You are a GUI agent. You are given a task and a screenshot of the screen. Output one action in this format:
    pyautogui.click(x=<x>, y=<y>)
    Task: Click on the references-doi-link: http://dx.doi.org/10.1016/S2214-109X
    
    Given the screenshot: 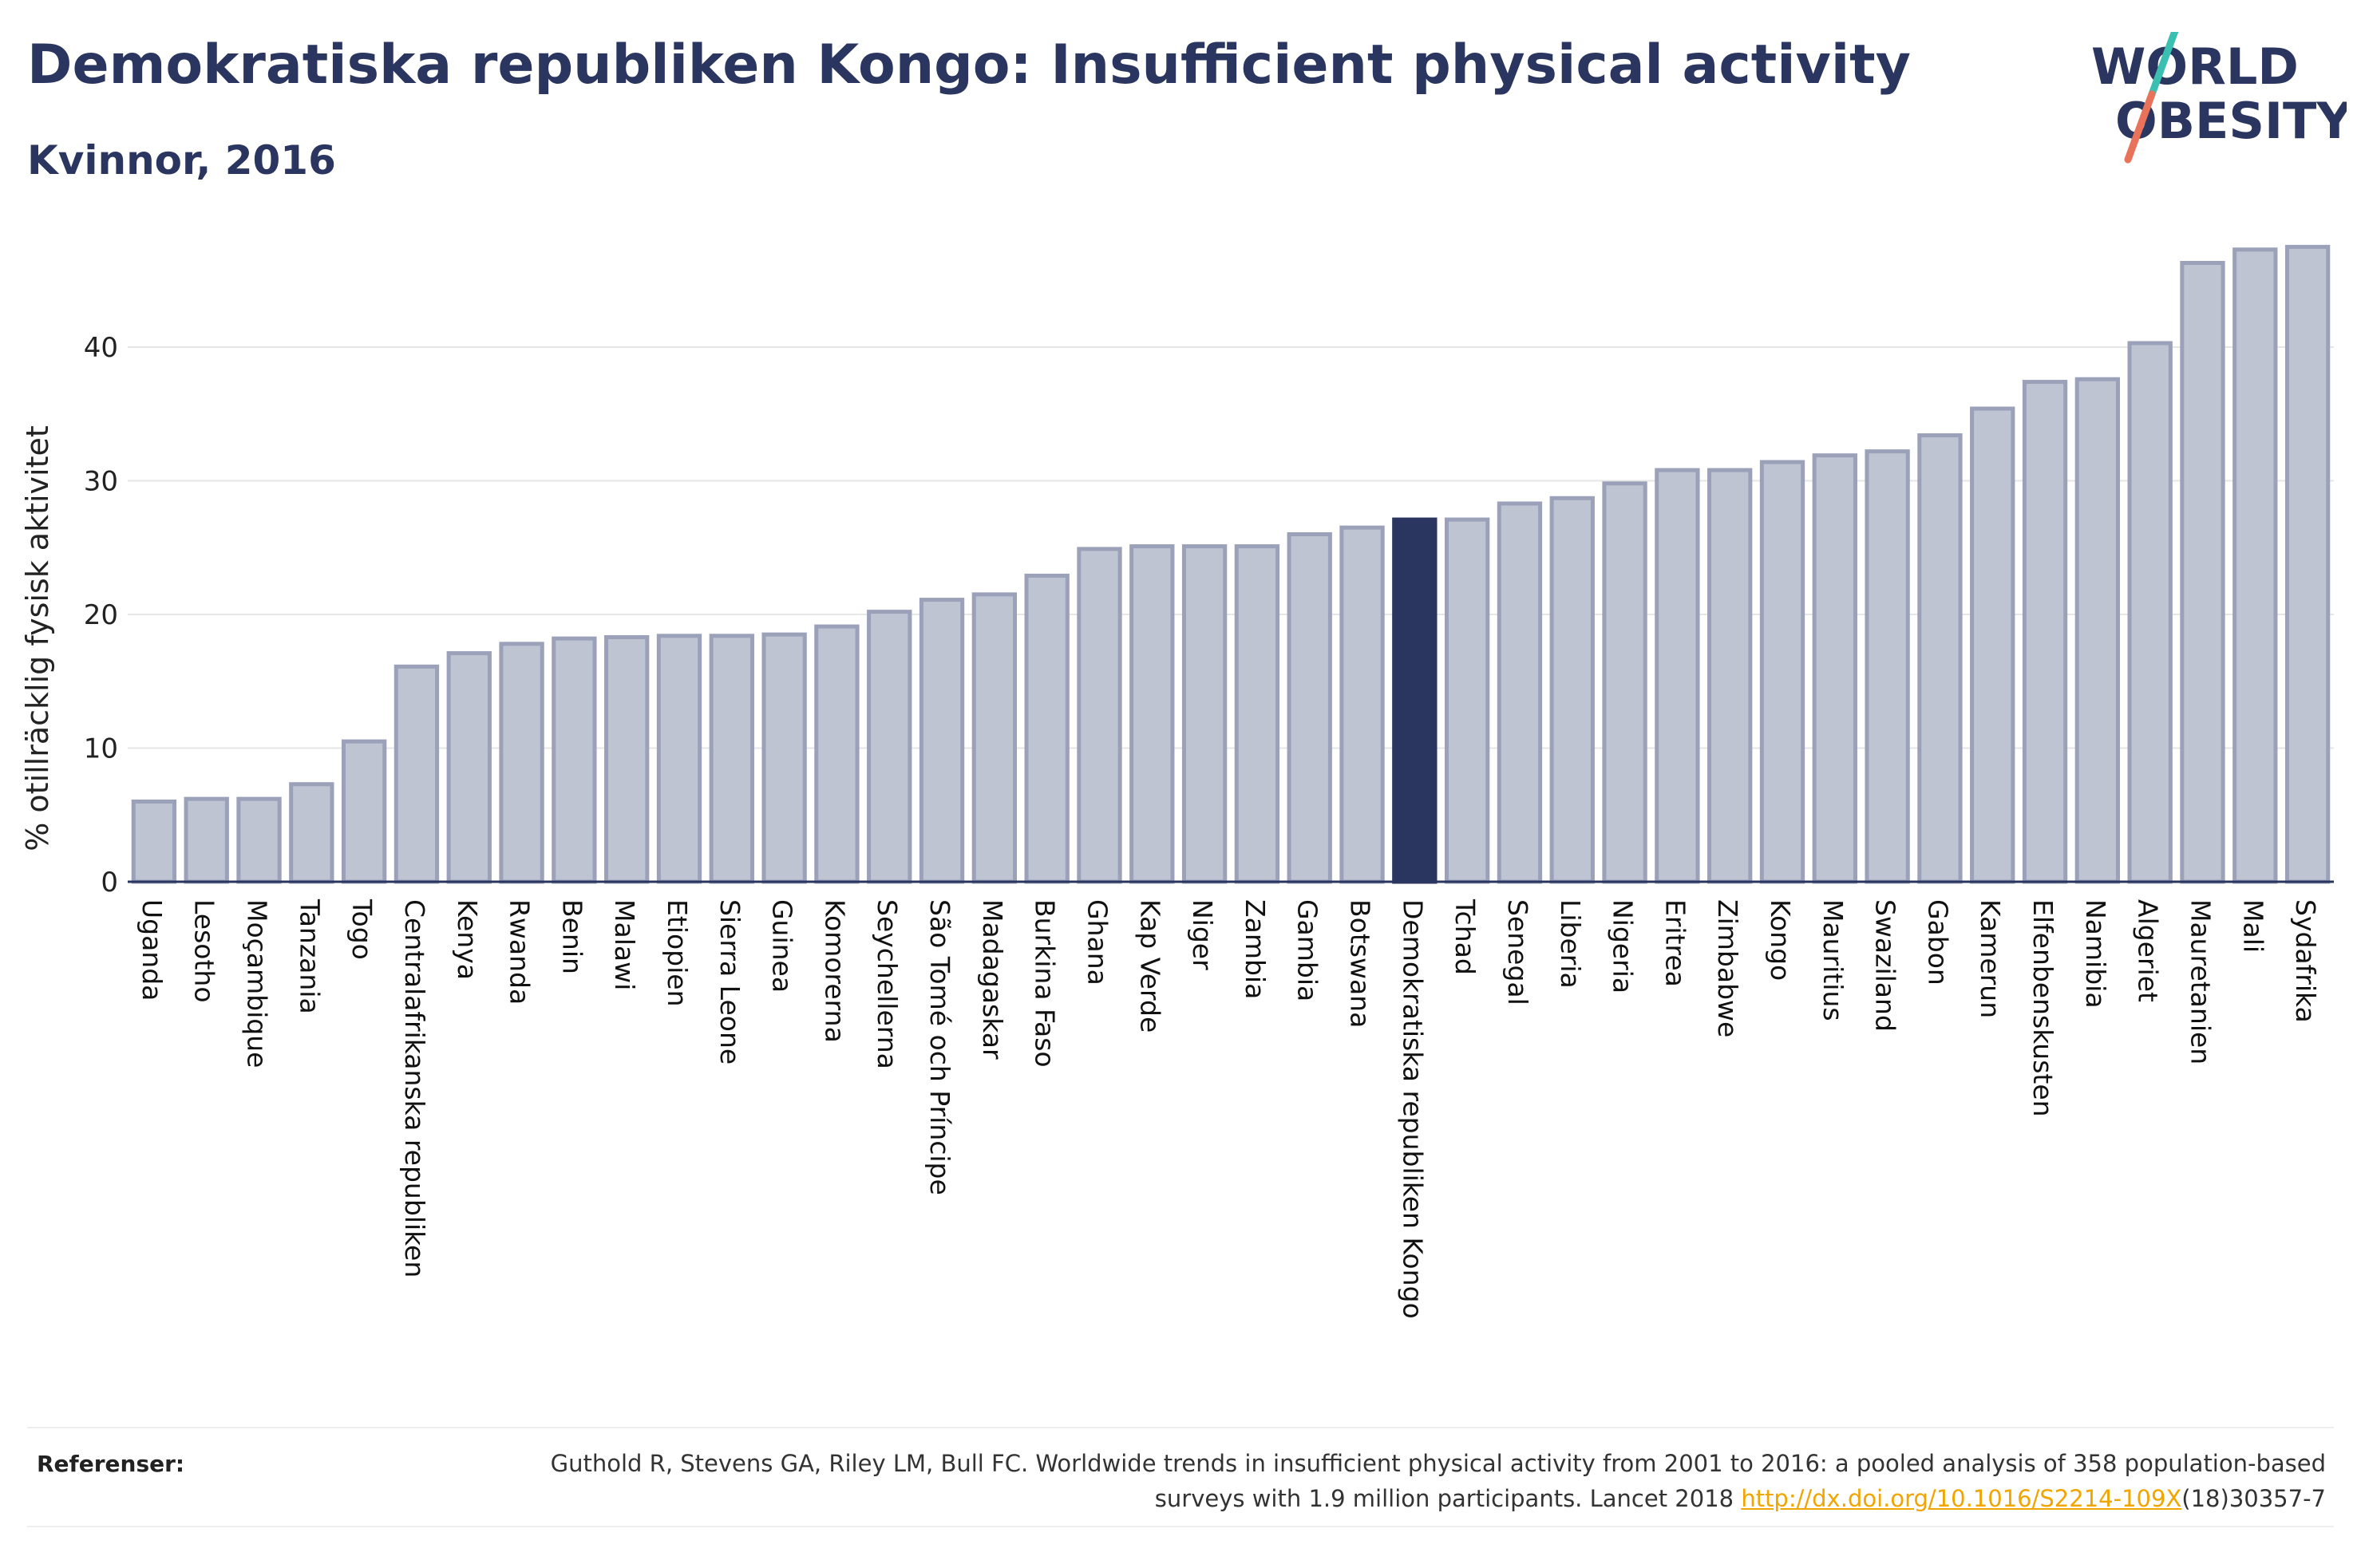 What is the action you would take?
    pyautogui.click(x=1961, y=1498)
    